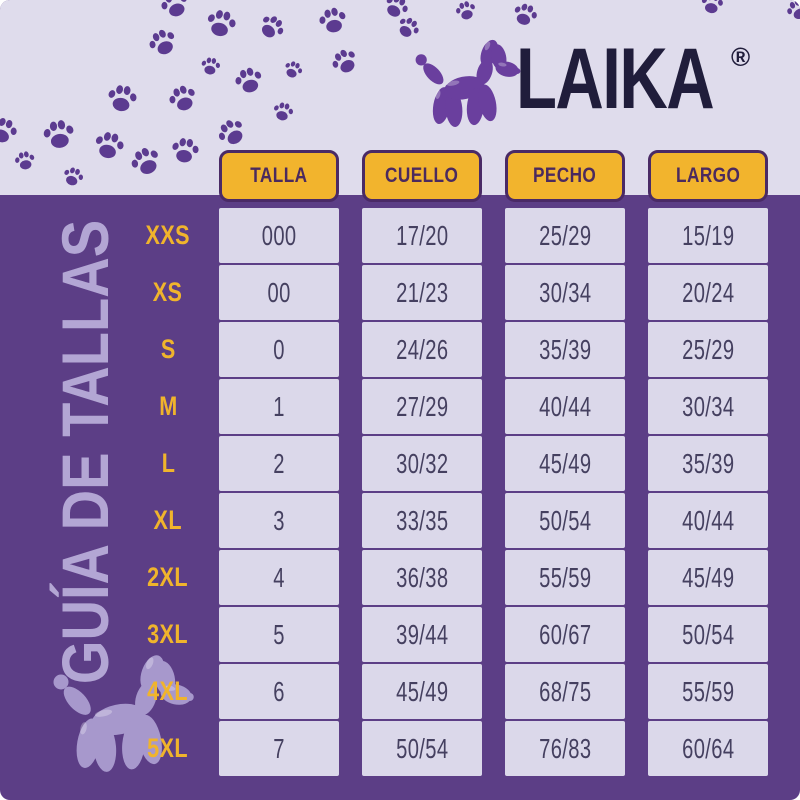 Image resolution: width=800 pixels, height=800 pixels. I want to click on table-cell-3xl-talla-text: 5, so click(279, 634).